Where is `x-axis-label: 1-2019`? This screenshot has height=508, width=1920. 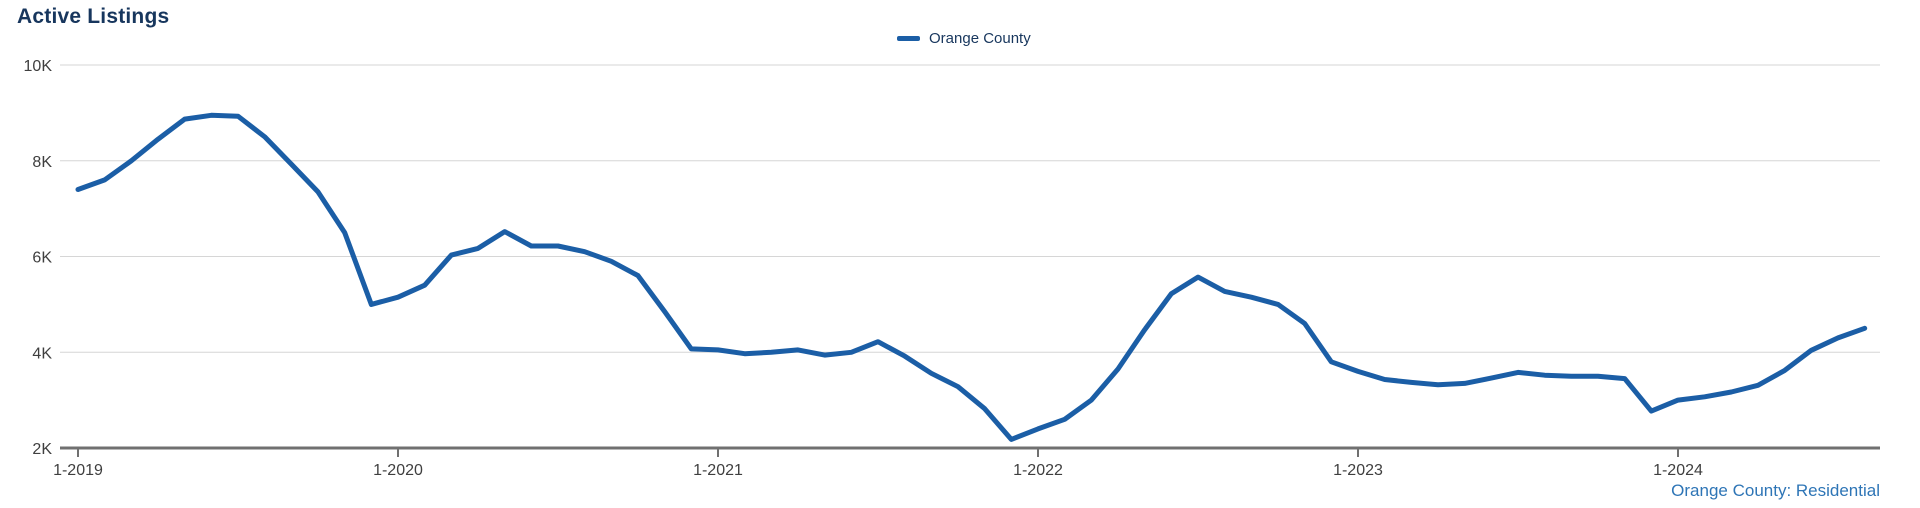 x-axis-label: 1-2019 is located at coordinates (78, 470).